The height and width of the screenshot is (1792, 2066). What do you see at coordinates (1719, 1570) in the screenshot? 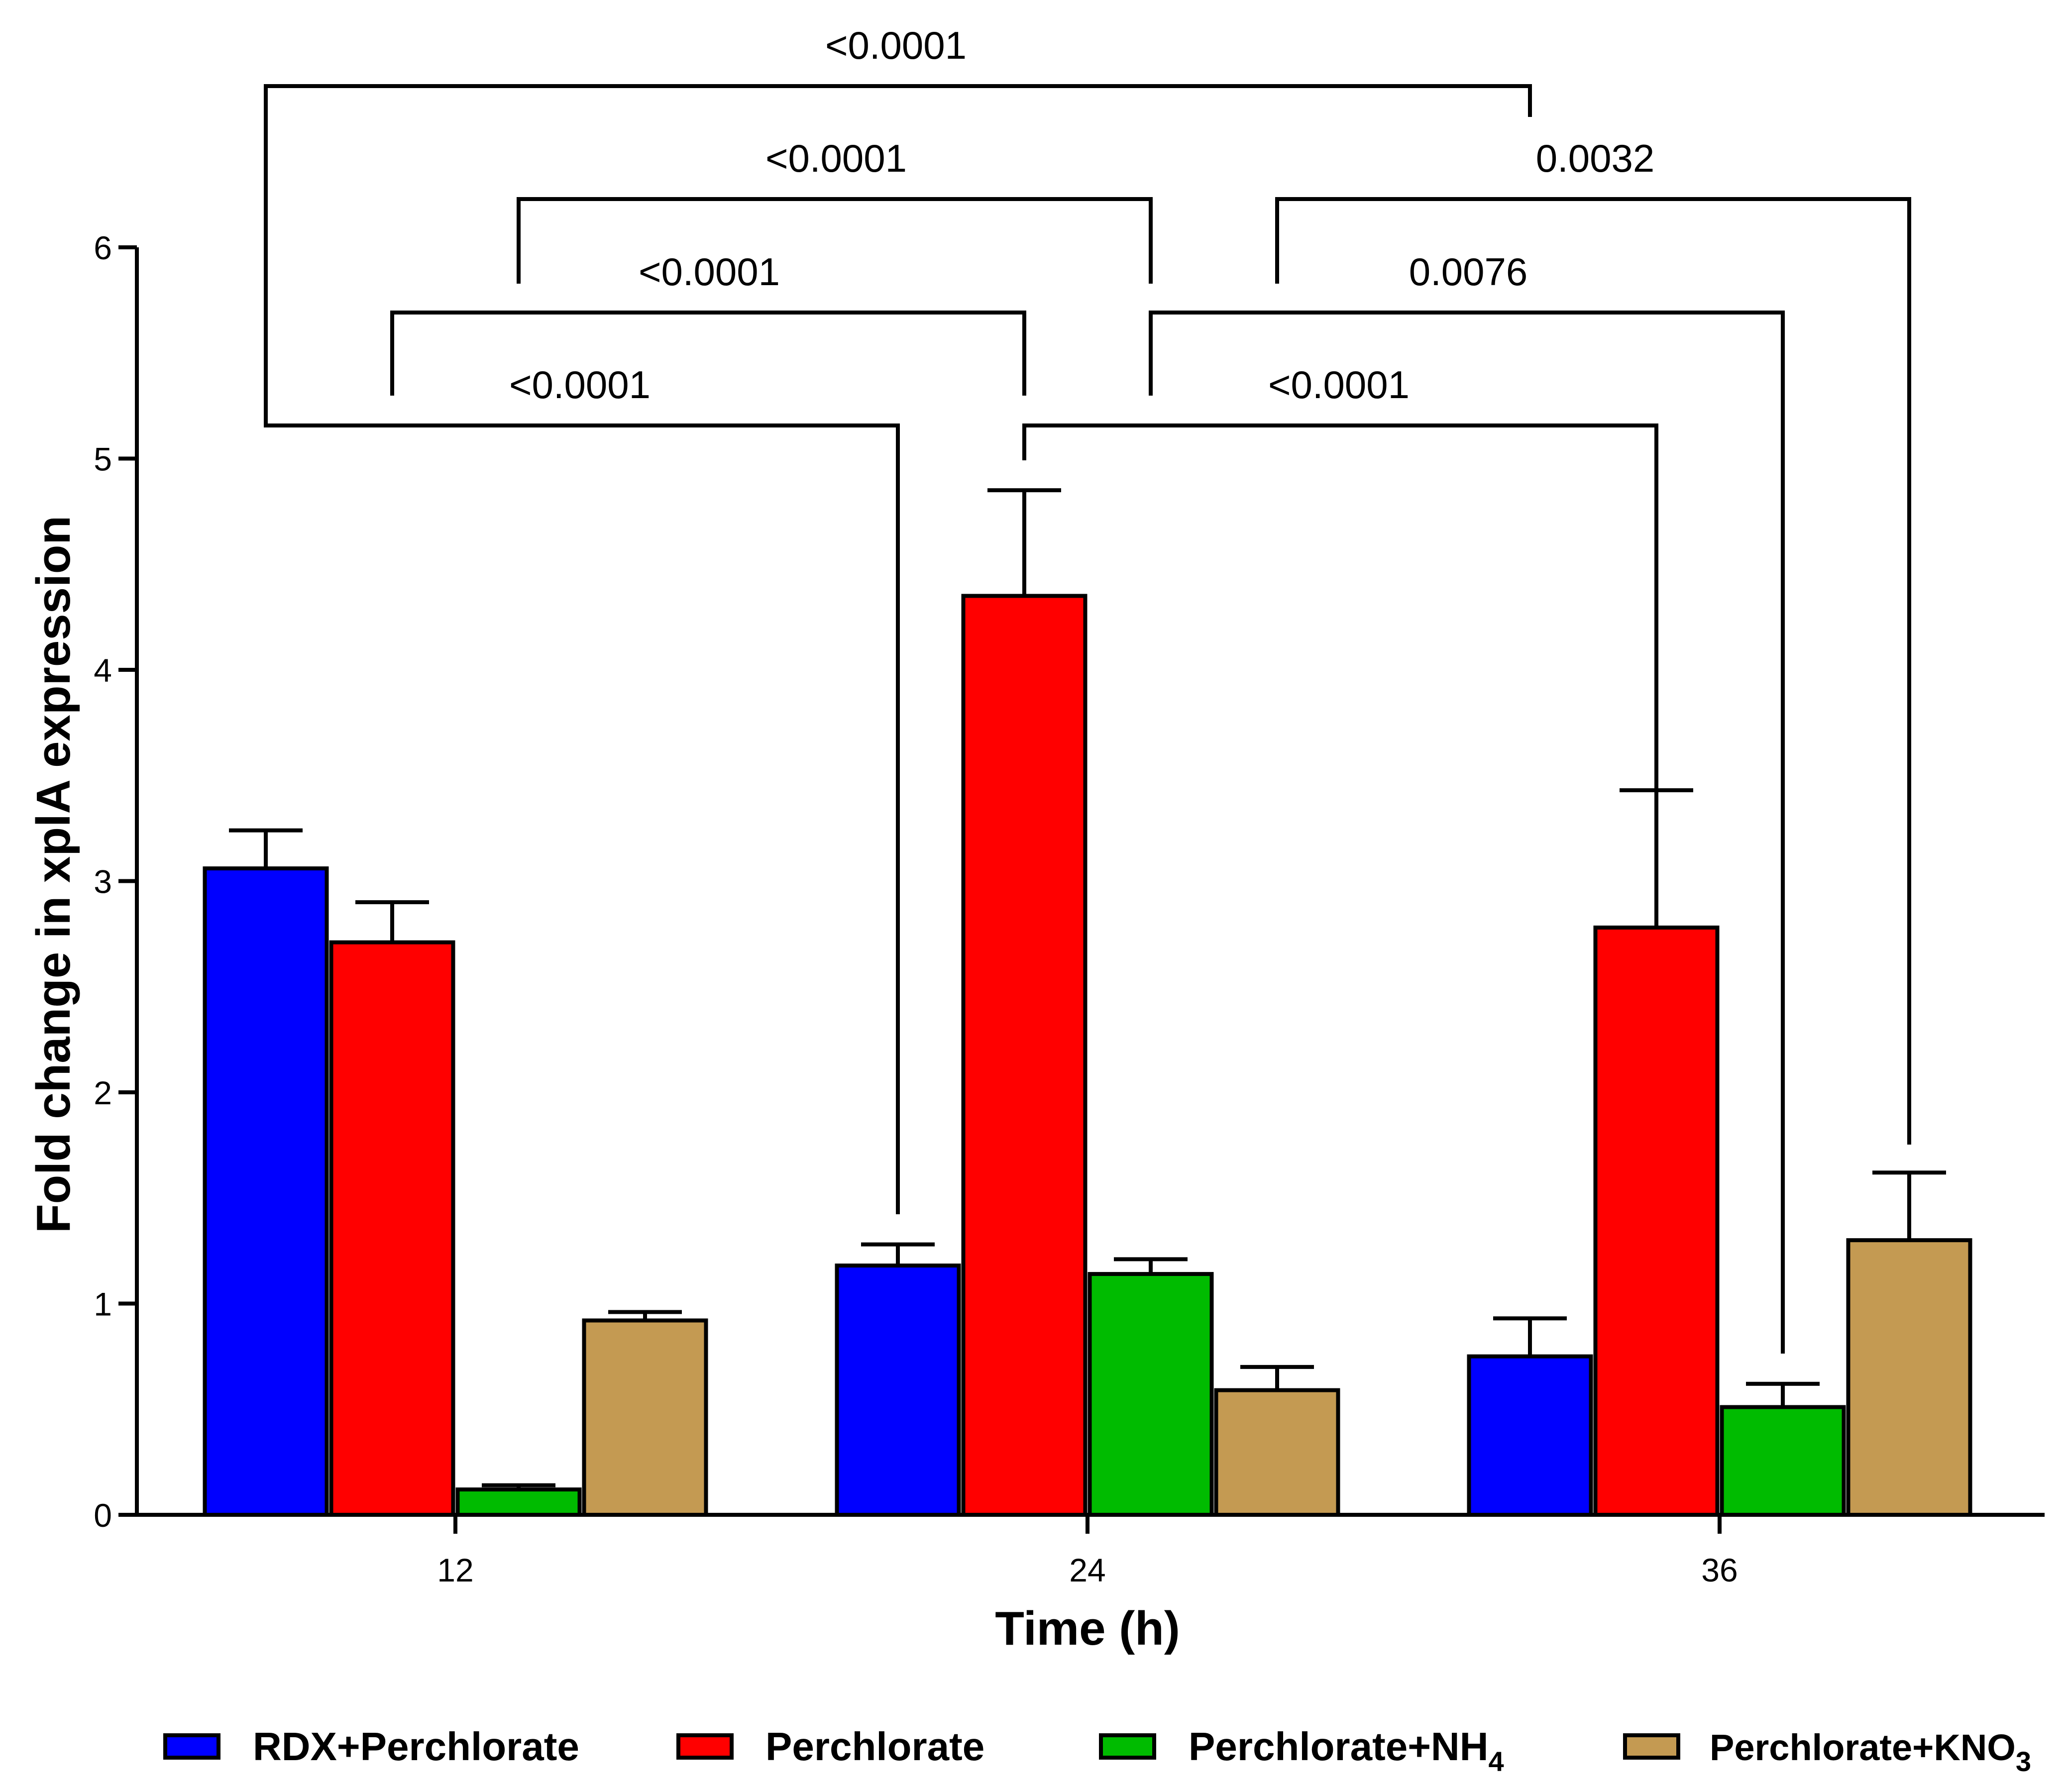
I see `x-tick-label-36: 36` at bounding box center [1719, 1570].